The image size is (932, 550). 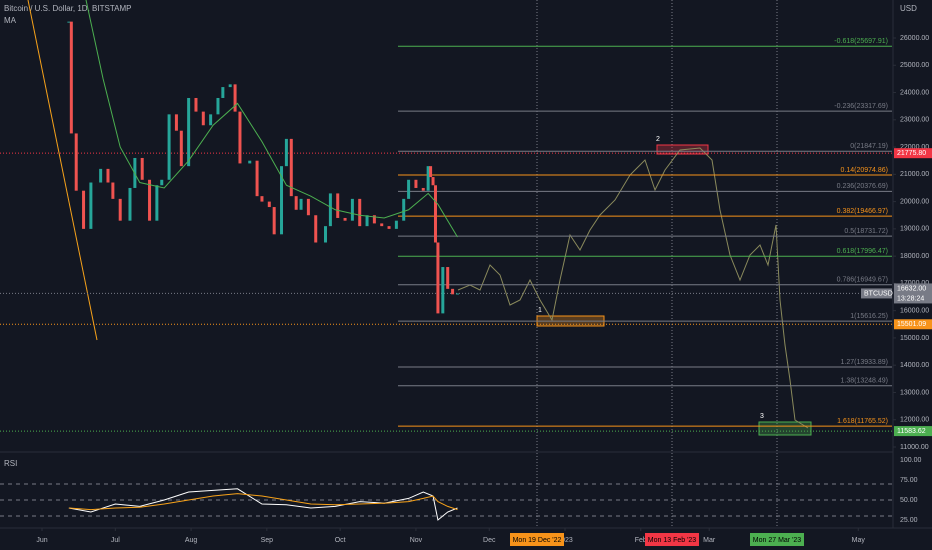 What do you see at coordinates (777, 540) in the screenshot?
I see `date-badge-label: Mon 27 Mar '23` at bounding box center [777, 540].